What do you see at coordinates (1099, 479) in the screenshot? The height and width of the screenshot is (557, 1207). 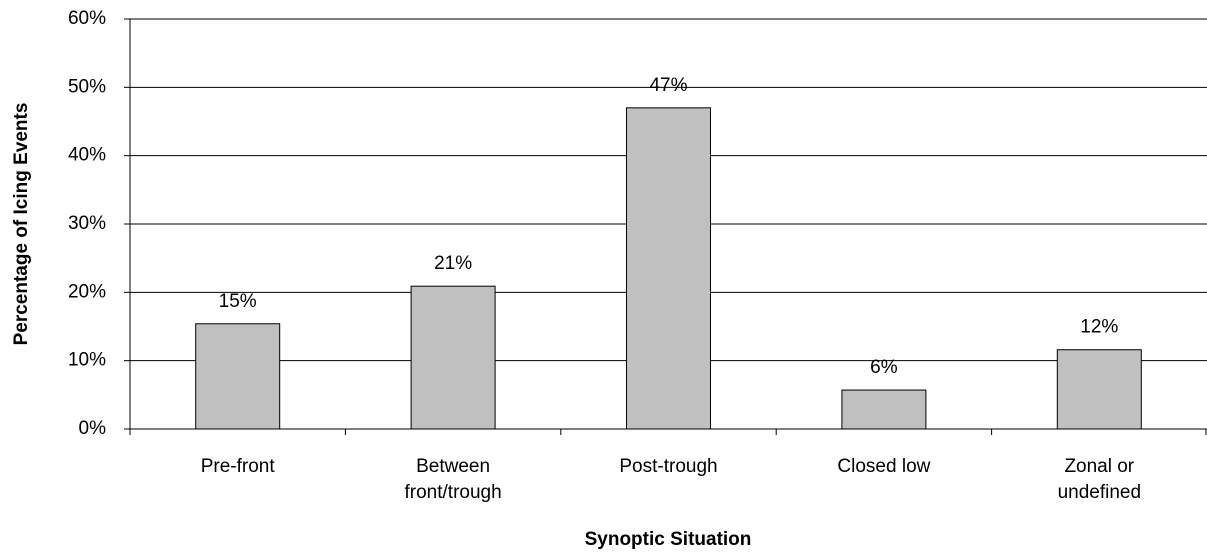 I see `x-tick-label: Zonal or undefined` at bounding box center [1099, 479].